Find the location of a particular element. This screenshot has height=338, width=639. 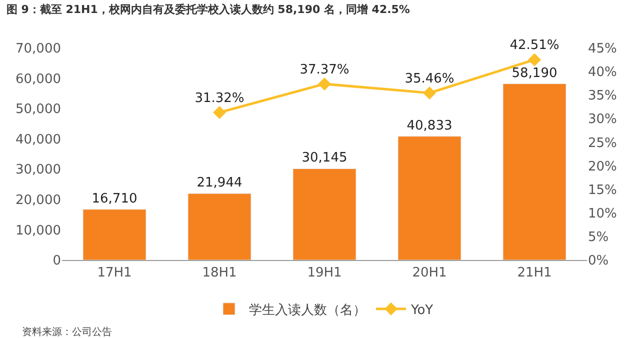

x-tick-label: 17H1 is located at coordinates (114, 273).